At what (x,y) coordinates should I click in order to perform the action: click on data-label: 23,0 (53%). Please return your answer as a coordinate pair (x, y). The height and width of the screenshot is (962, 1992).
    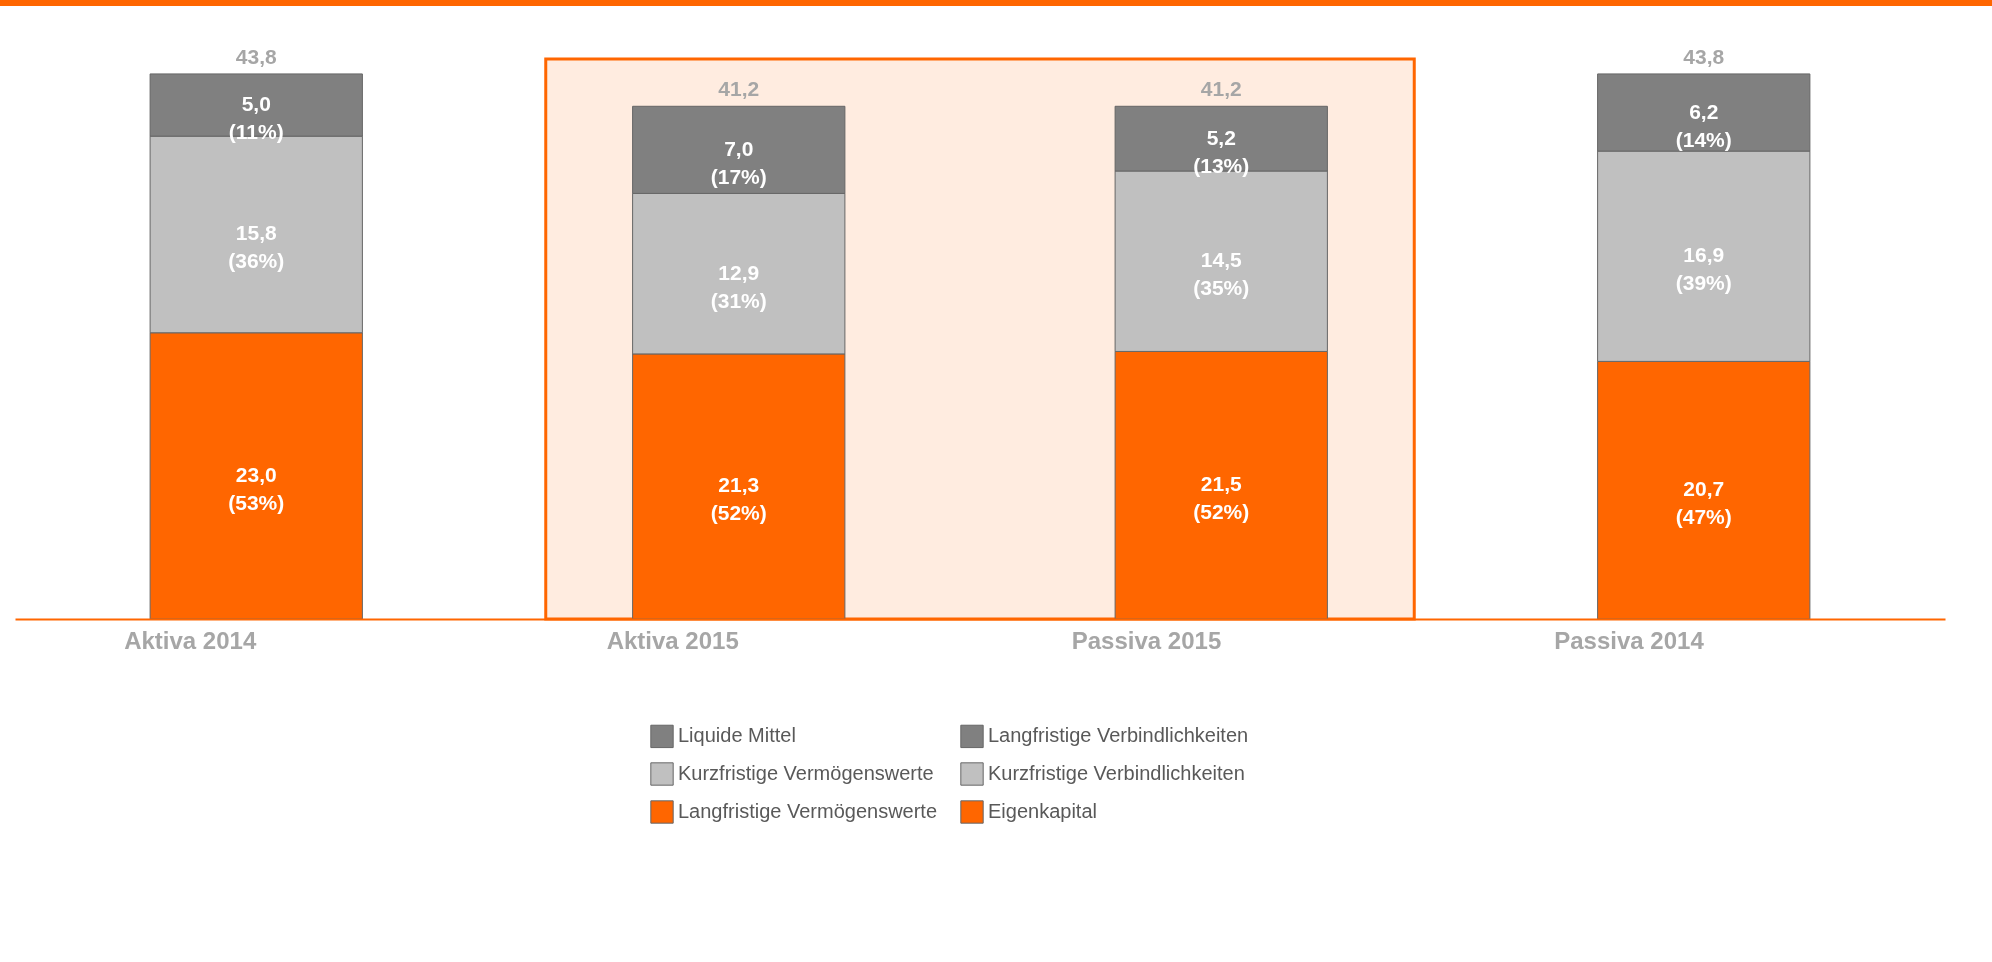
    Looking at the image, I should click on (256, 488).